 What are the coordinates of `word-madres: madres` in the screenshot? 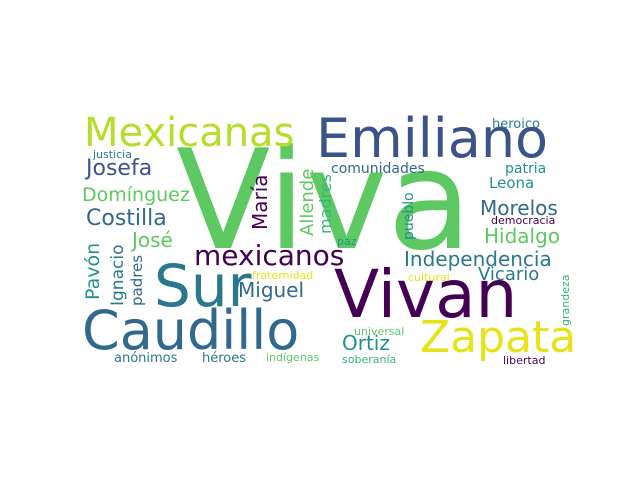 It's located at (325, 204).